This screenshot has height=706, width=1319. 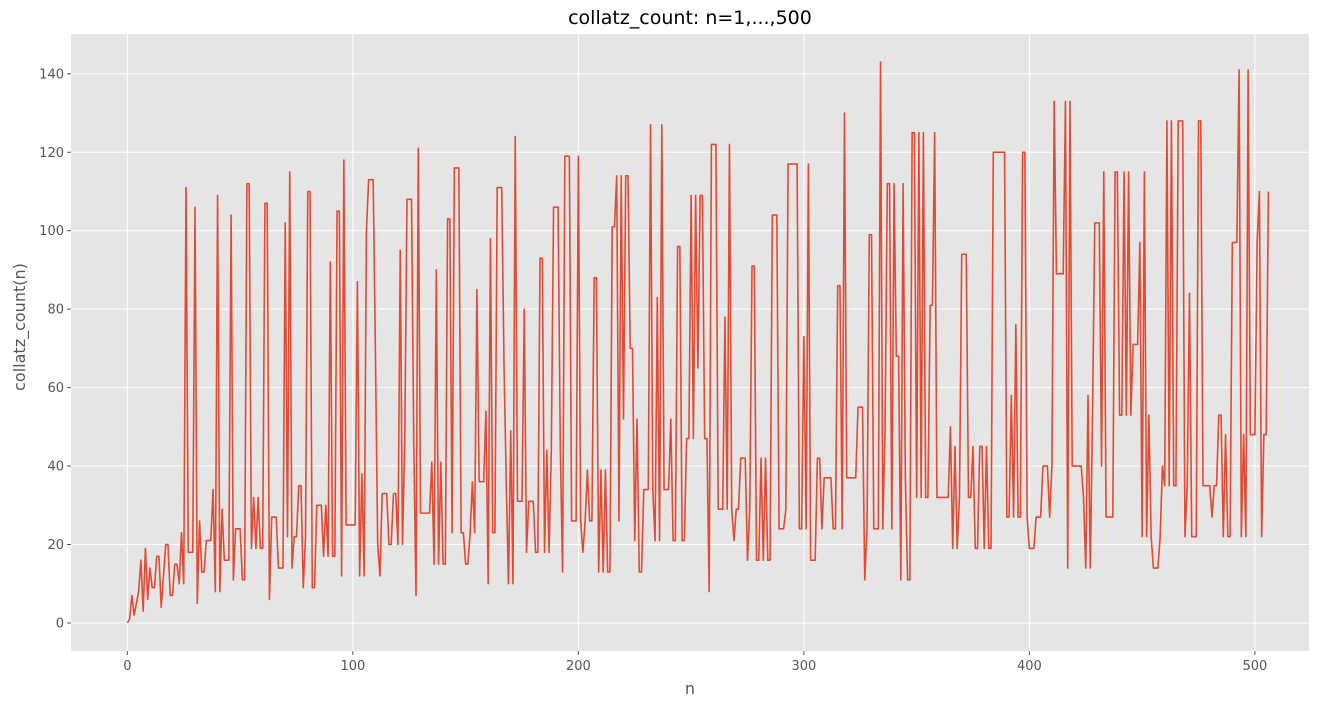 I want to click on y-tick-label: 140, so click(x=51, y=74).